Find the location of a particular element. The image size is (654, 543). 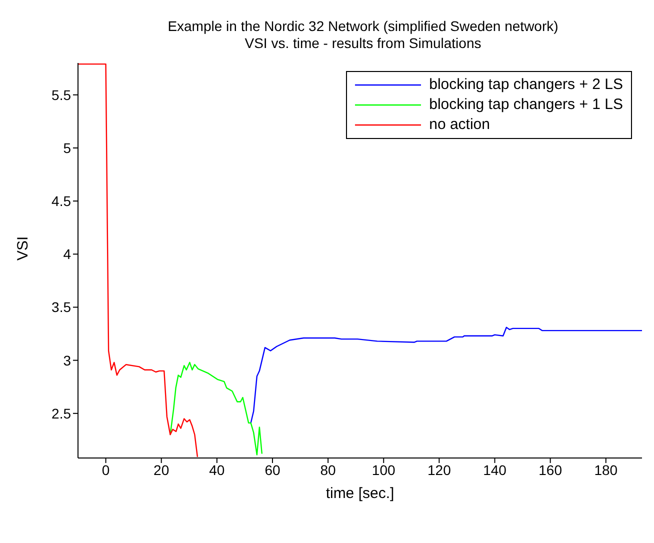

legend-label: blocking tap changers + 2 LS is located at coordinates (526, 85).